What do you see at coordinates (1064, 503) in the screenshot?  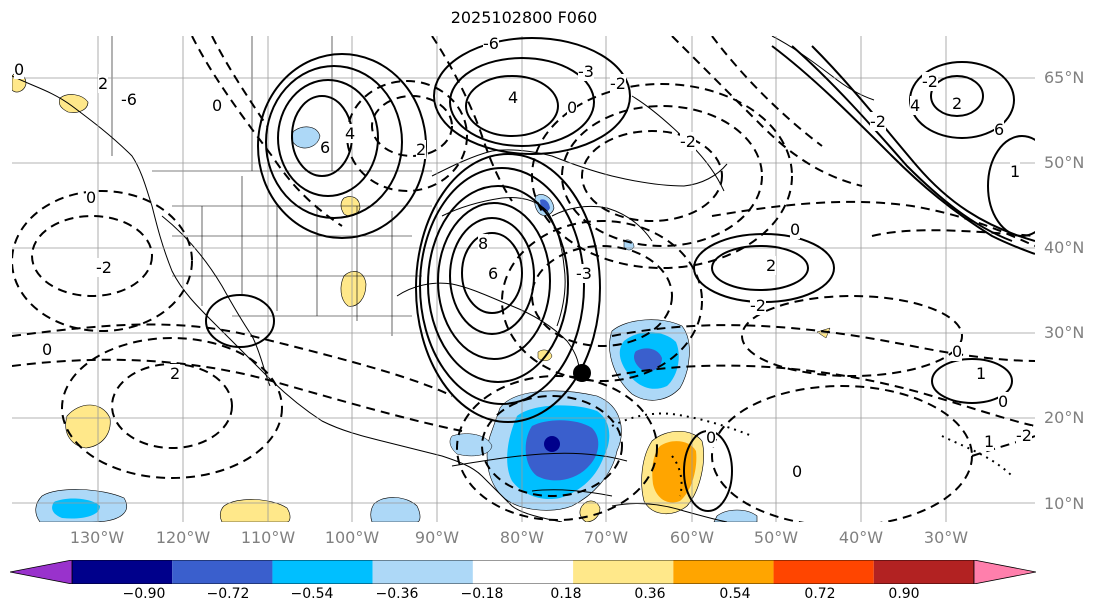 I see `lat-label: 10°N` at bounding box center [1064, 503].